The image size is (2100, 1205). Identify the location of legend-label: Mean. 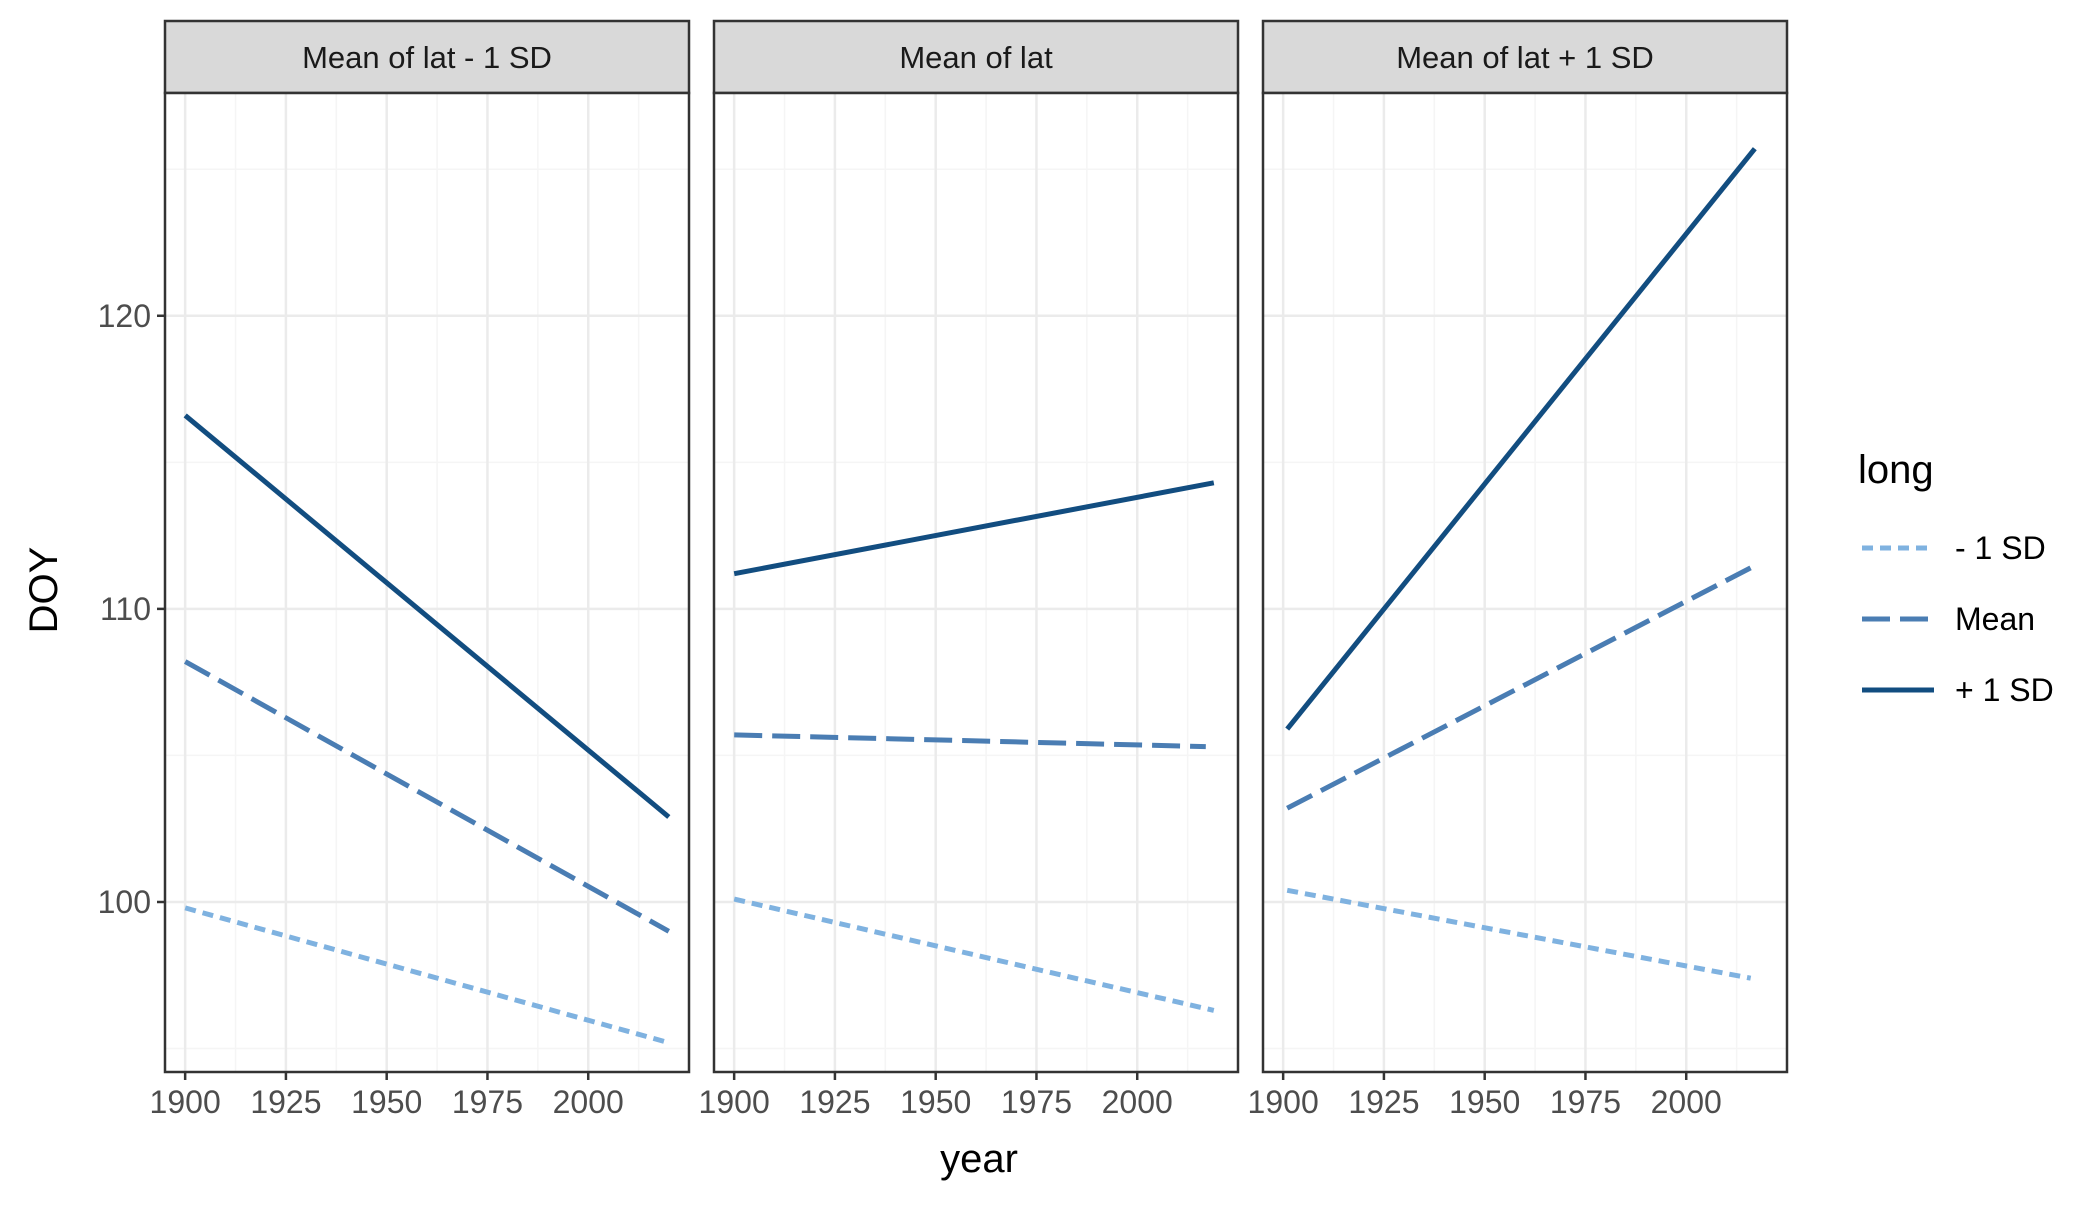
(1995, 619).